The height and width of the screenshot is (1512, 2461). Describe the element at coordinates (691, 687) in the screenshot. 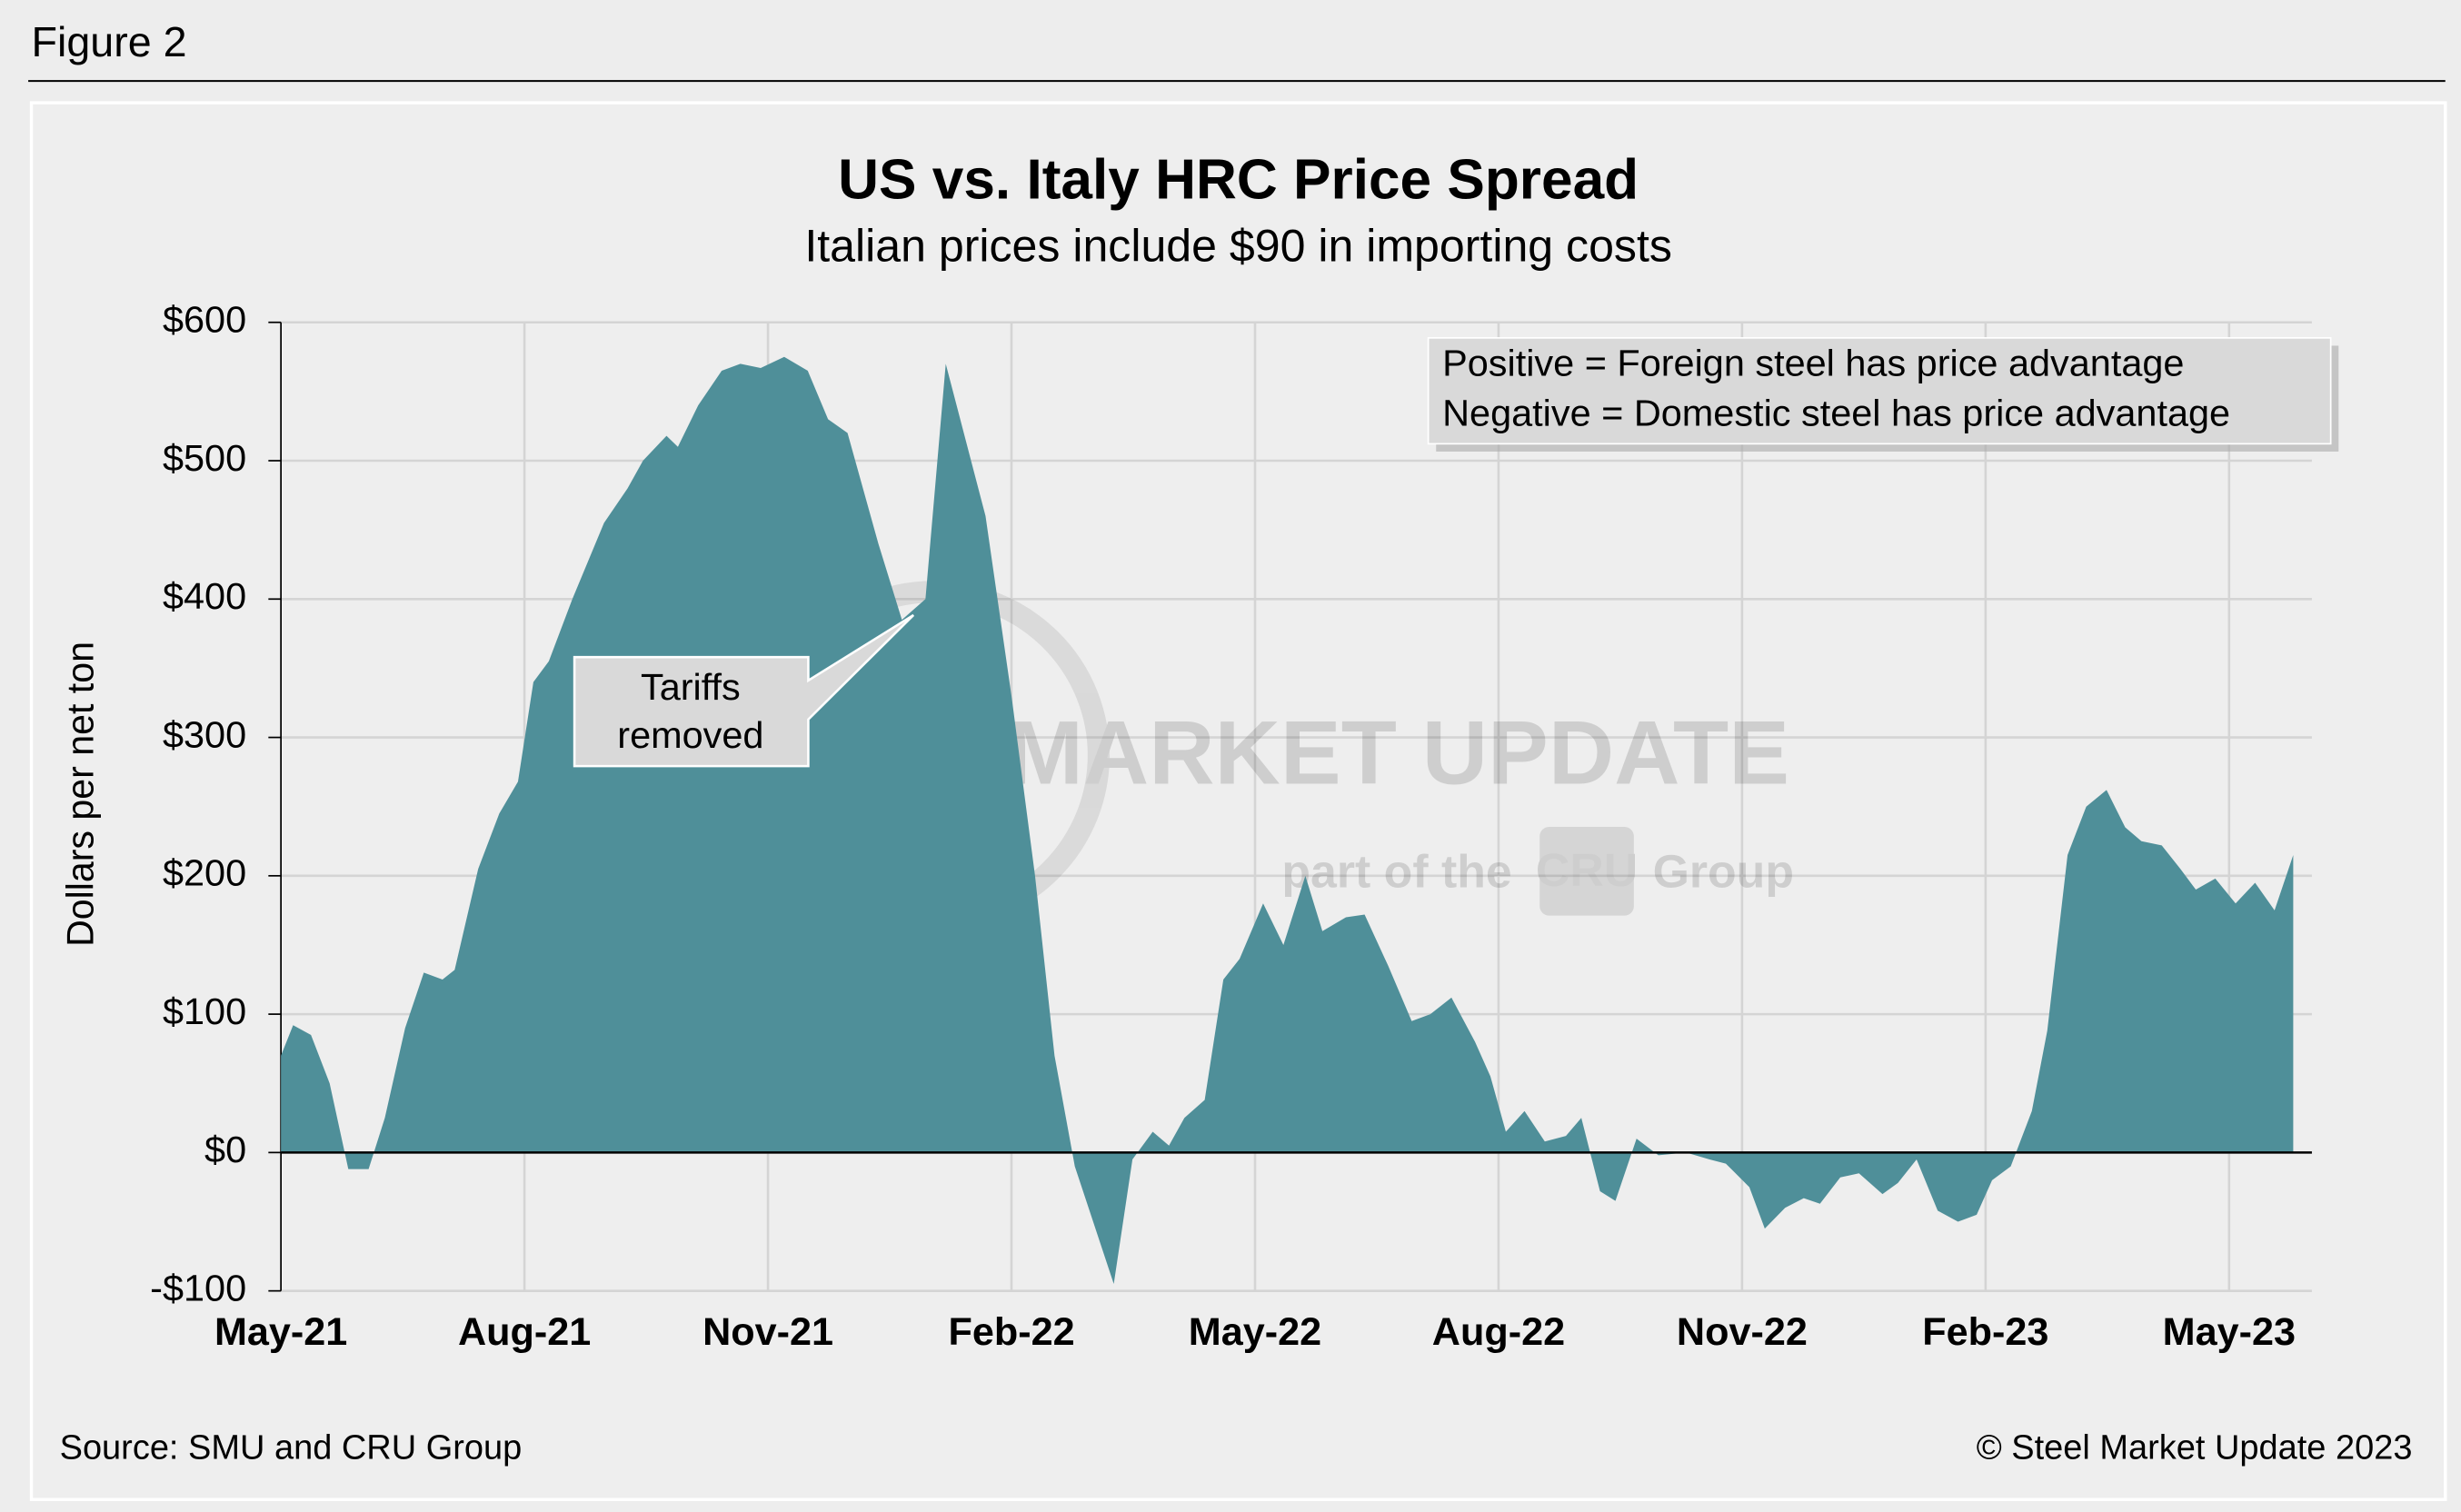

I see `annotation-text: Tariffs` at that location.